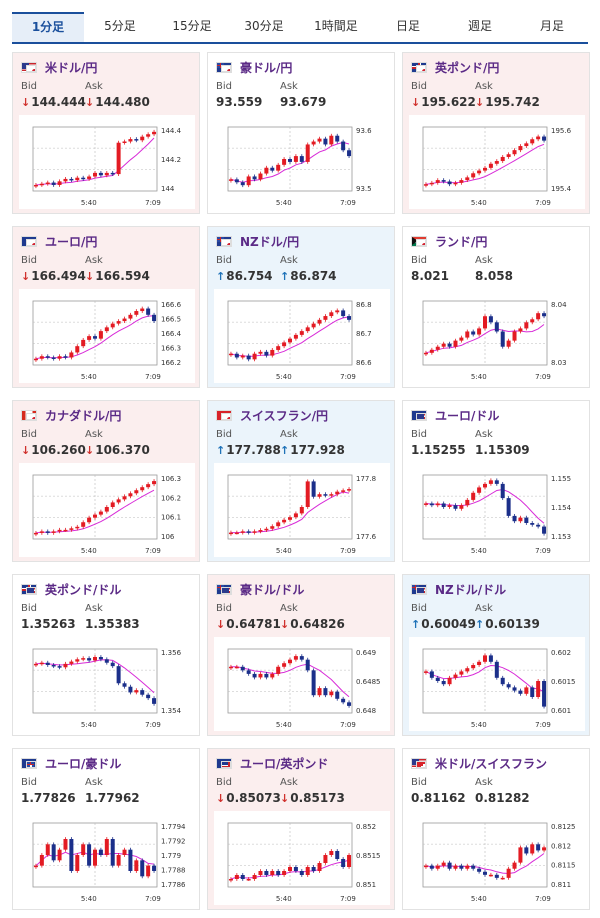 The width and height of the screenshot is (600, 918). What do you see at coordinates (270, 241) in the screenshot?
I see `pair-name: NZドル/円` at bounding box center [270, 241].